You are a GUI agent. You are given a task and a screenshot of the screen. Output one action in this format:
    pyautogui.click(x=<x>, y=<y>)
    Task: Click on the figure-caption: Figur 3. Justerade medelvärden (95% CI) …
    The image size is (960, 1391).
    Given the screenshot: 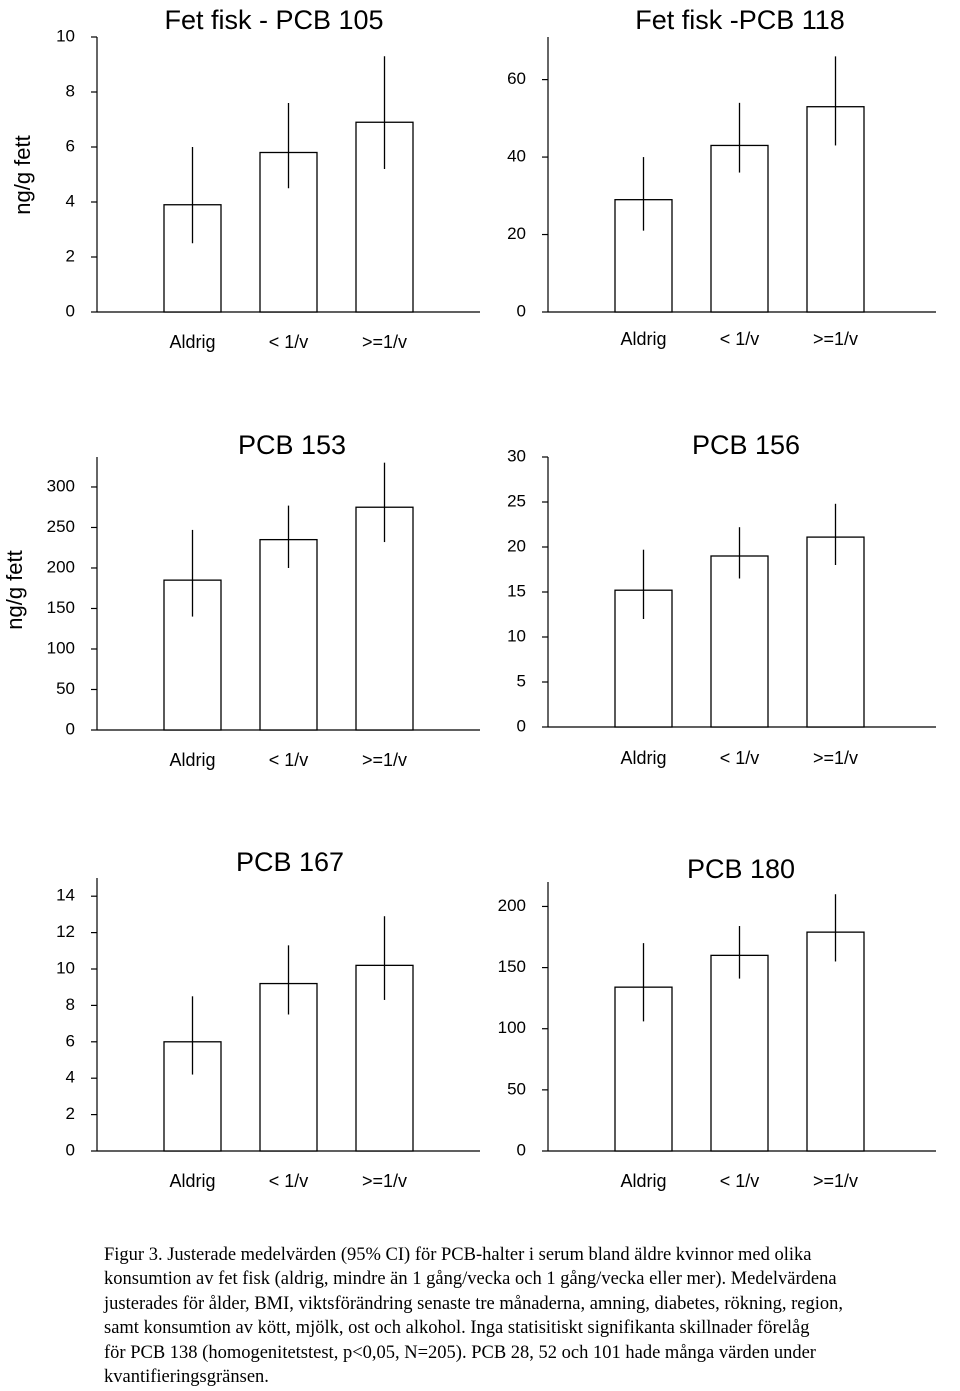 What is the action you would take?
    pyautogui.click(x=474, y=1316)
    